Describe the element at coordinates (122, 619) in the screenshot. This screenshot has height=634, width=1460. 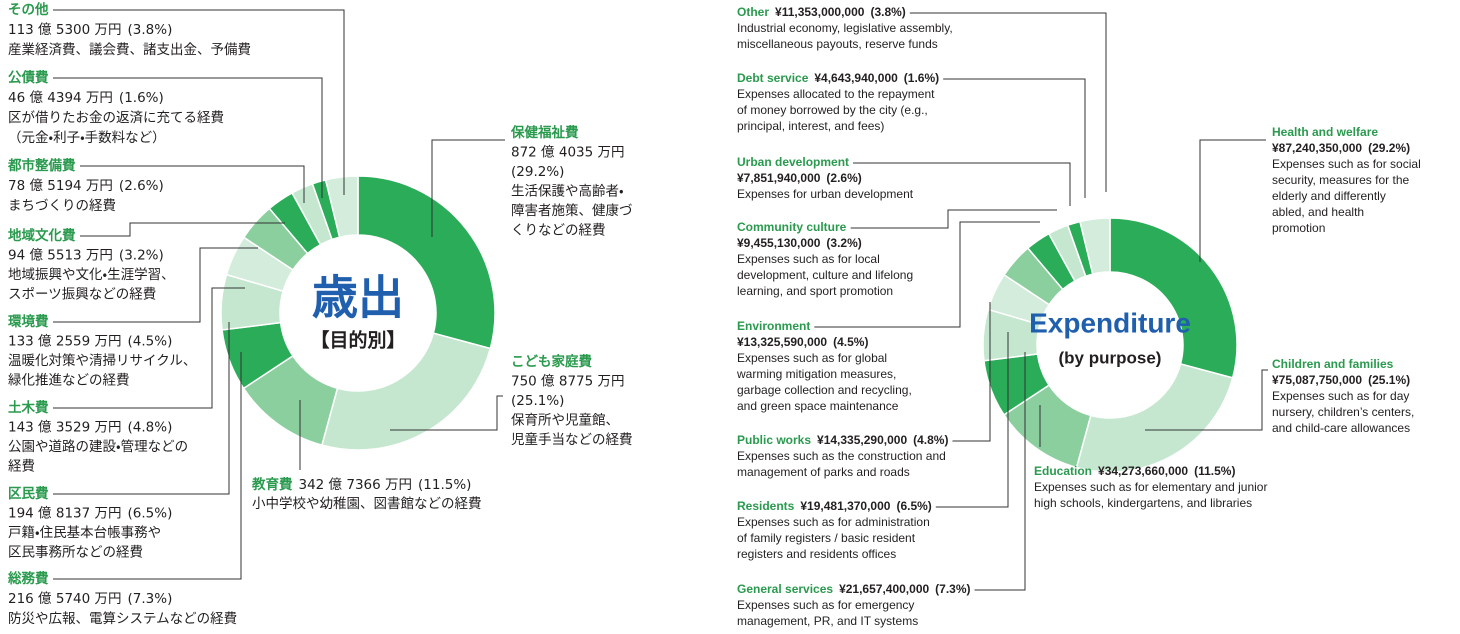
I see `description: 防災や広報、電算システムなどの経費` at that location.